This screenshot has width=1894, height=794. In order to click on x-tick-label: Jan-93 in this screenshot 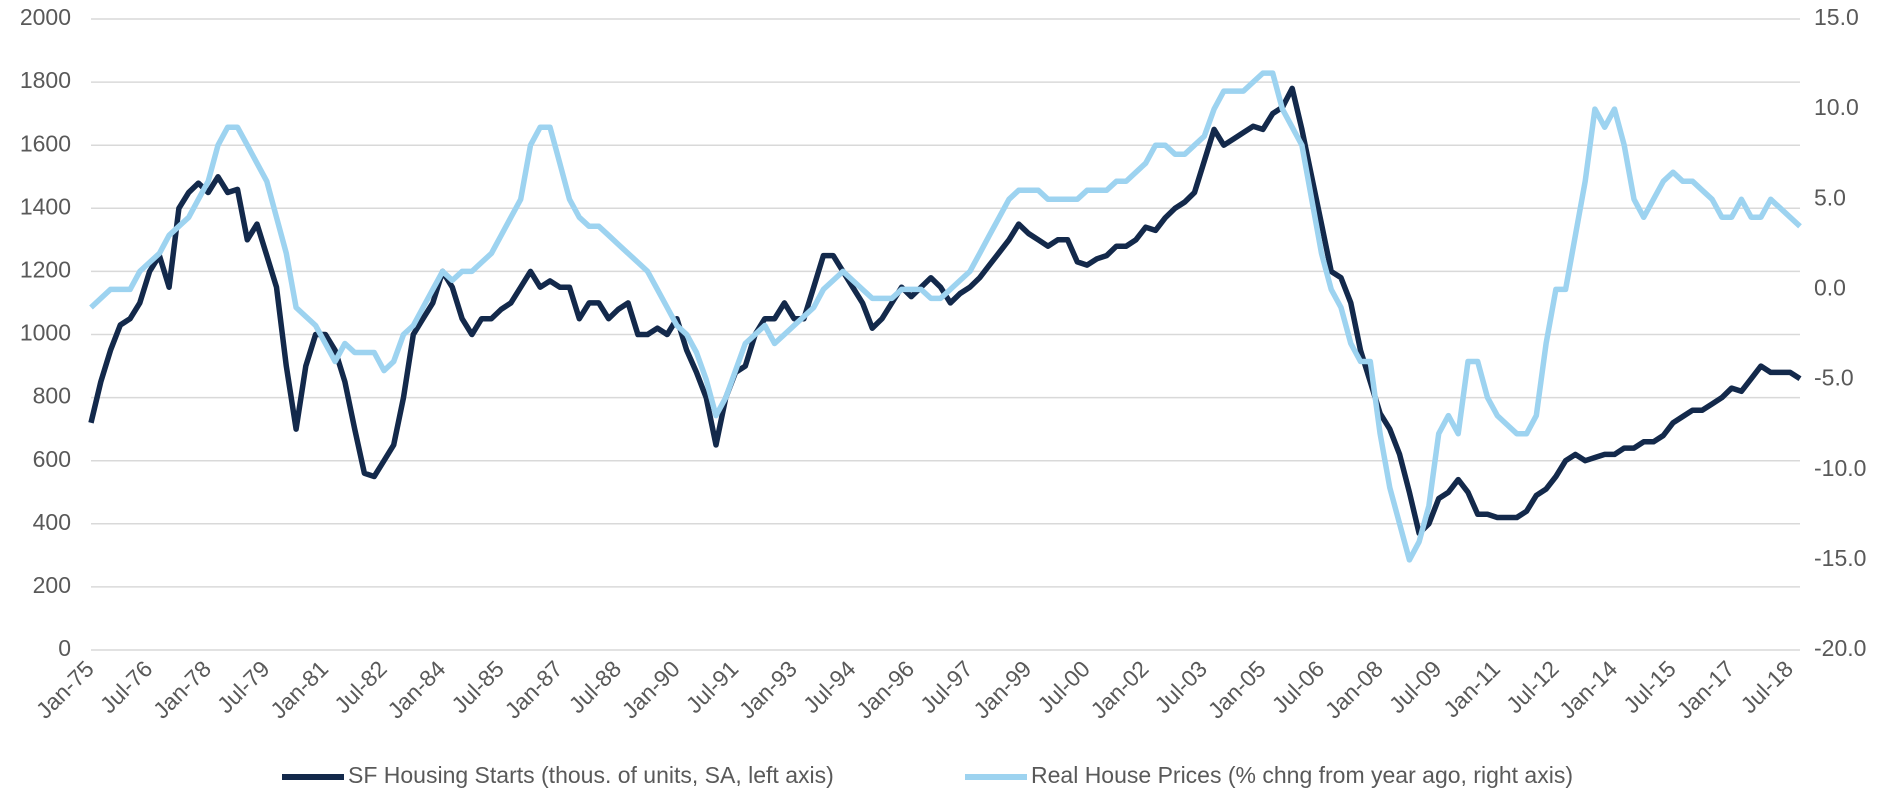, I will do `click(768, 689)`.